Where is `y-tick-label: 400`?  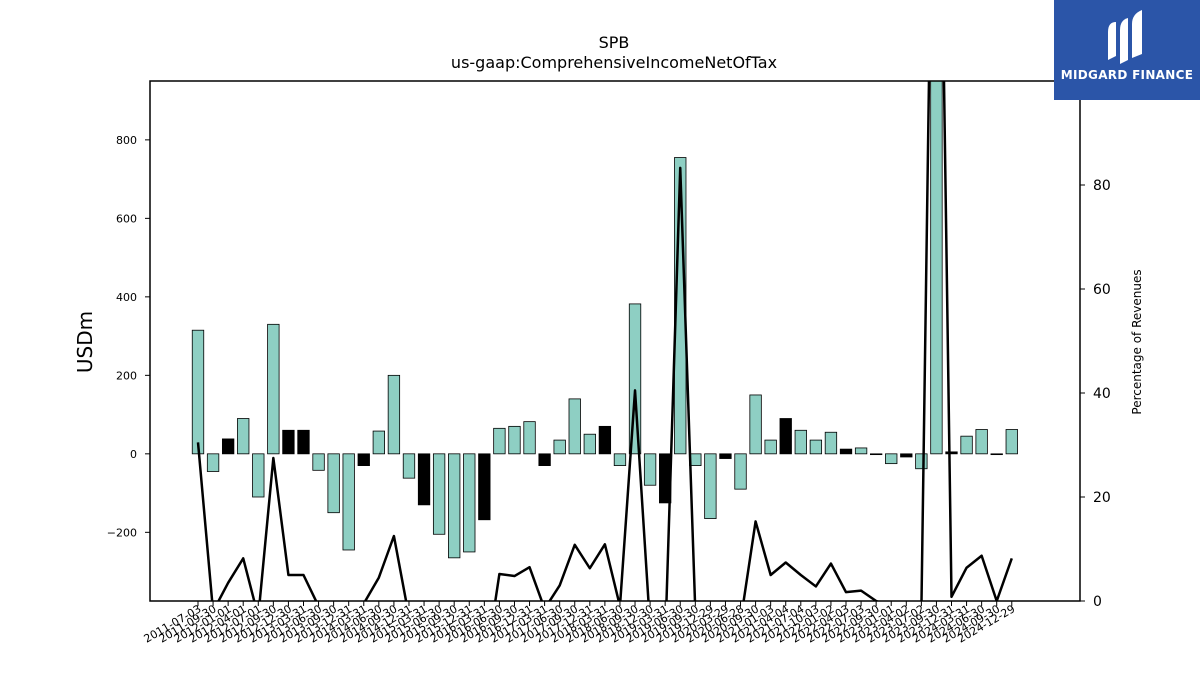 y-tick-label: 400 is located at coordinates (126, 297).